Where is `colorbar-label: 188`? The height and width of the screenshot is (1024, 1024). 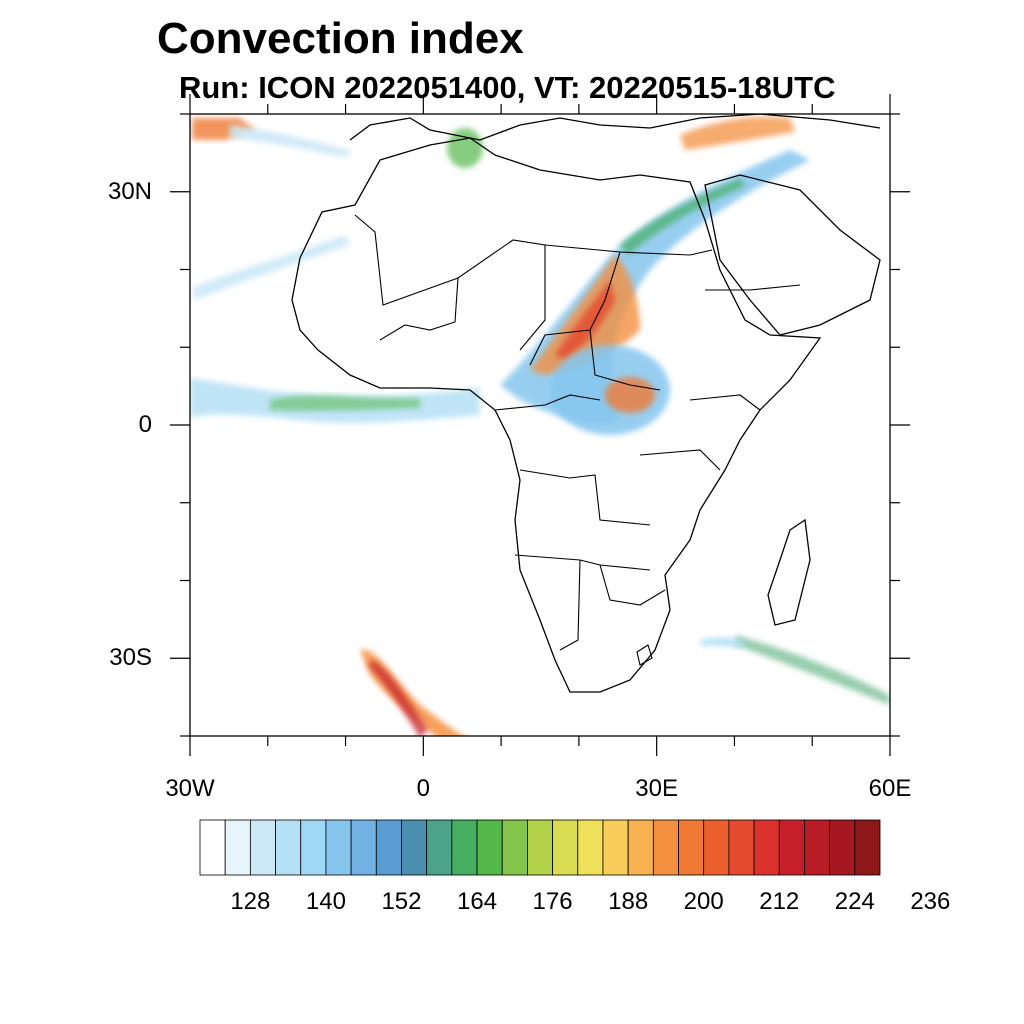 colorbar-label: 188 is located at coordinates (628, 901).